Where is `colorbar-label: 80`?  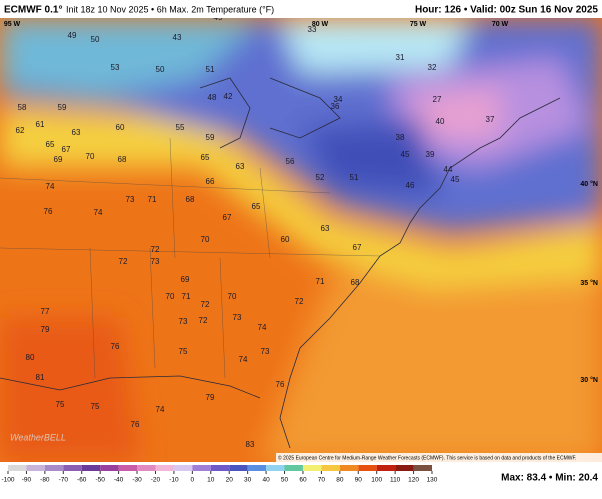 colorbar-label: 80 is located at coordinates (340, 480).